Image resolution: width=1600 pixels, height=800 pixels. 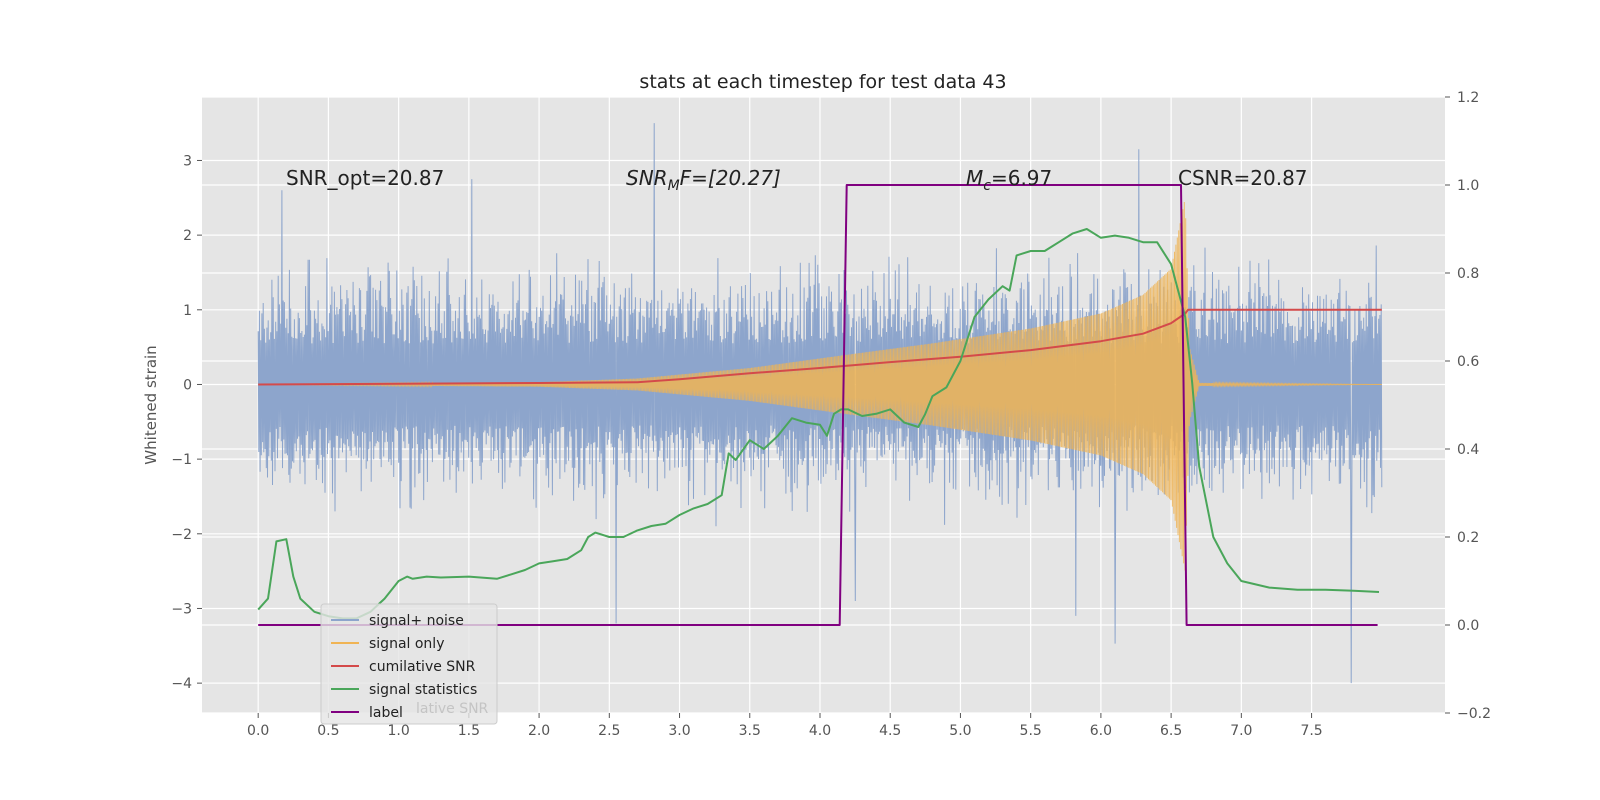 What do you see at coordinates (416, 621) in the screenshot?
I see `legend-entry-label: signal+ noise` at bounding box center [416, 621].